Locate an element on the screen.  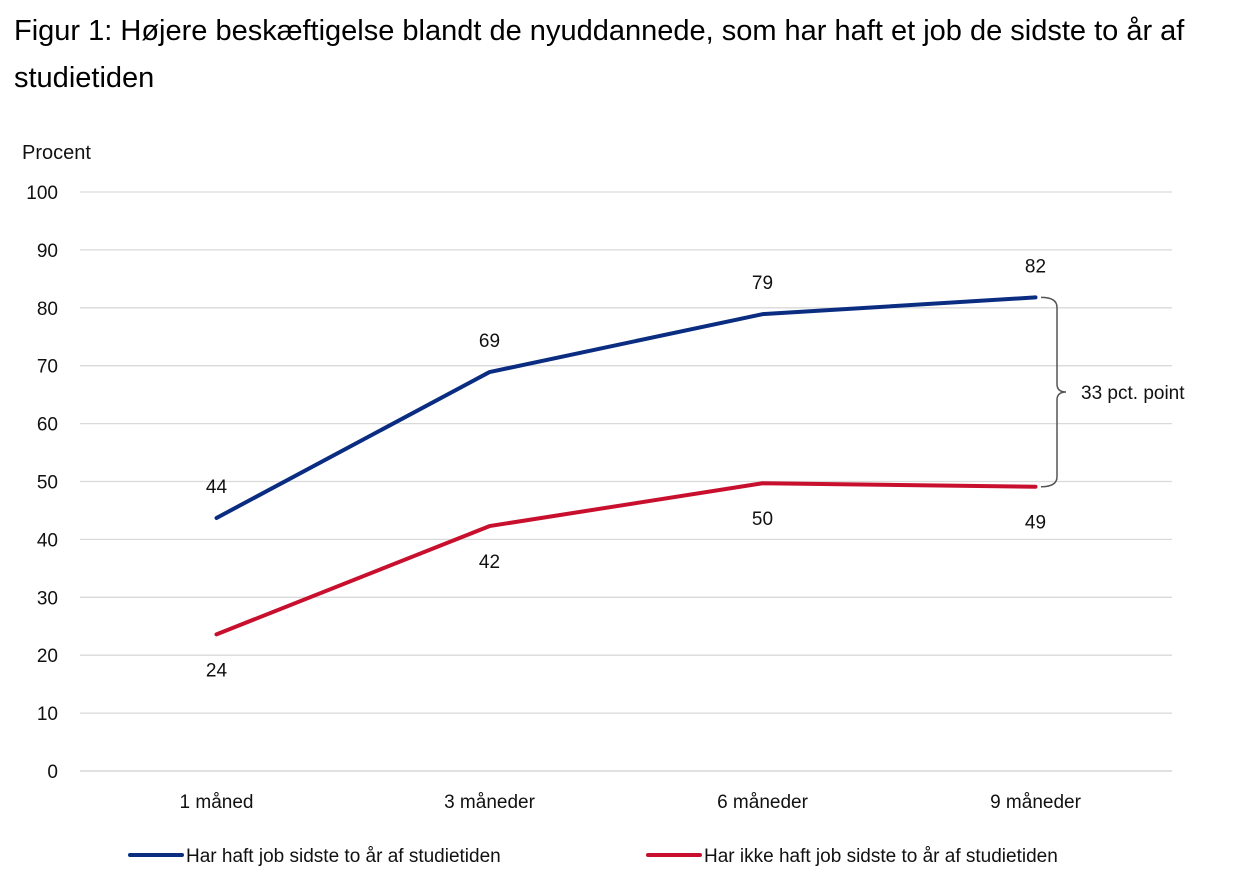
series-line is located at coordinates (626, 559).